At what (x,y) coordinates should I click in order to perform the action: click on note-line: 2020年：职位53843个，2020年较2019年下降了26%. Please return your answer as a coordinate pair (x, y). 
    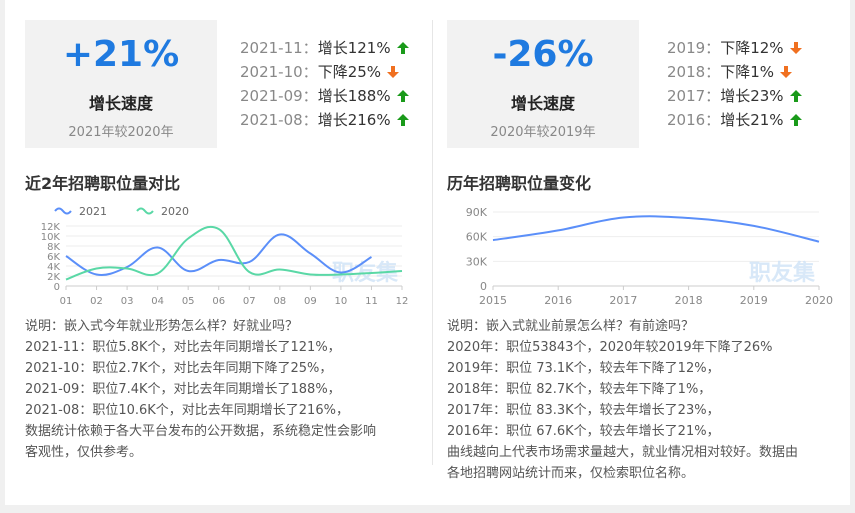
    Looking at the image, I should click on (610, 347).